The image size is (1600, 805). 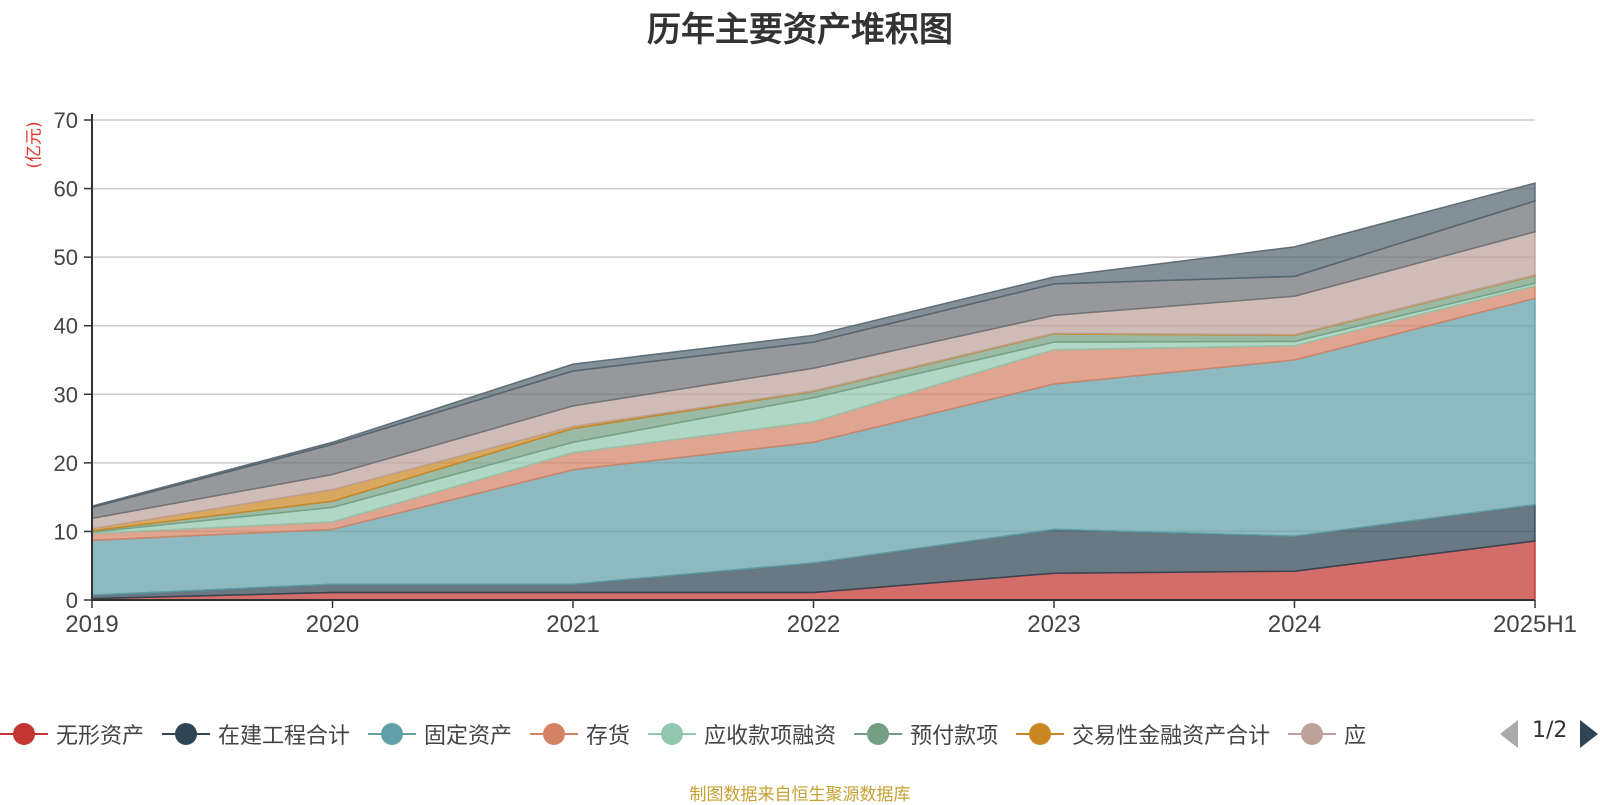 What do you see at coordinates (1509, 734) in the screenshot?
I see `legend-prev-page-icon` at bounding box center [1509, 734].